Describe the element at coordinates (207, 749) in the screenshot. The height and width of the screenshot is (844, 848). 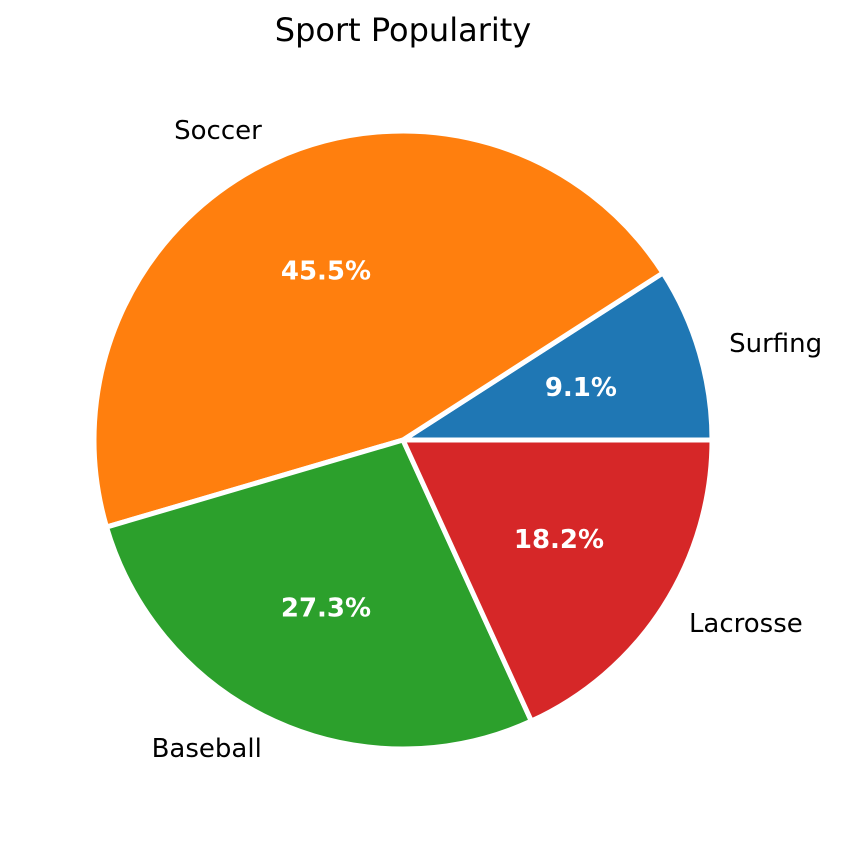
I see `slice-label-baseball: Baseball` at that location.